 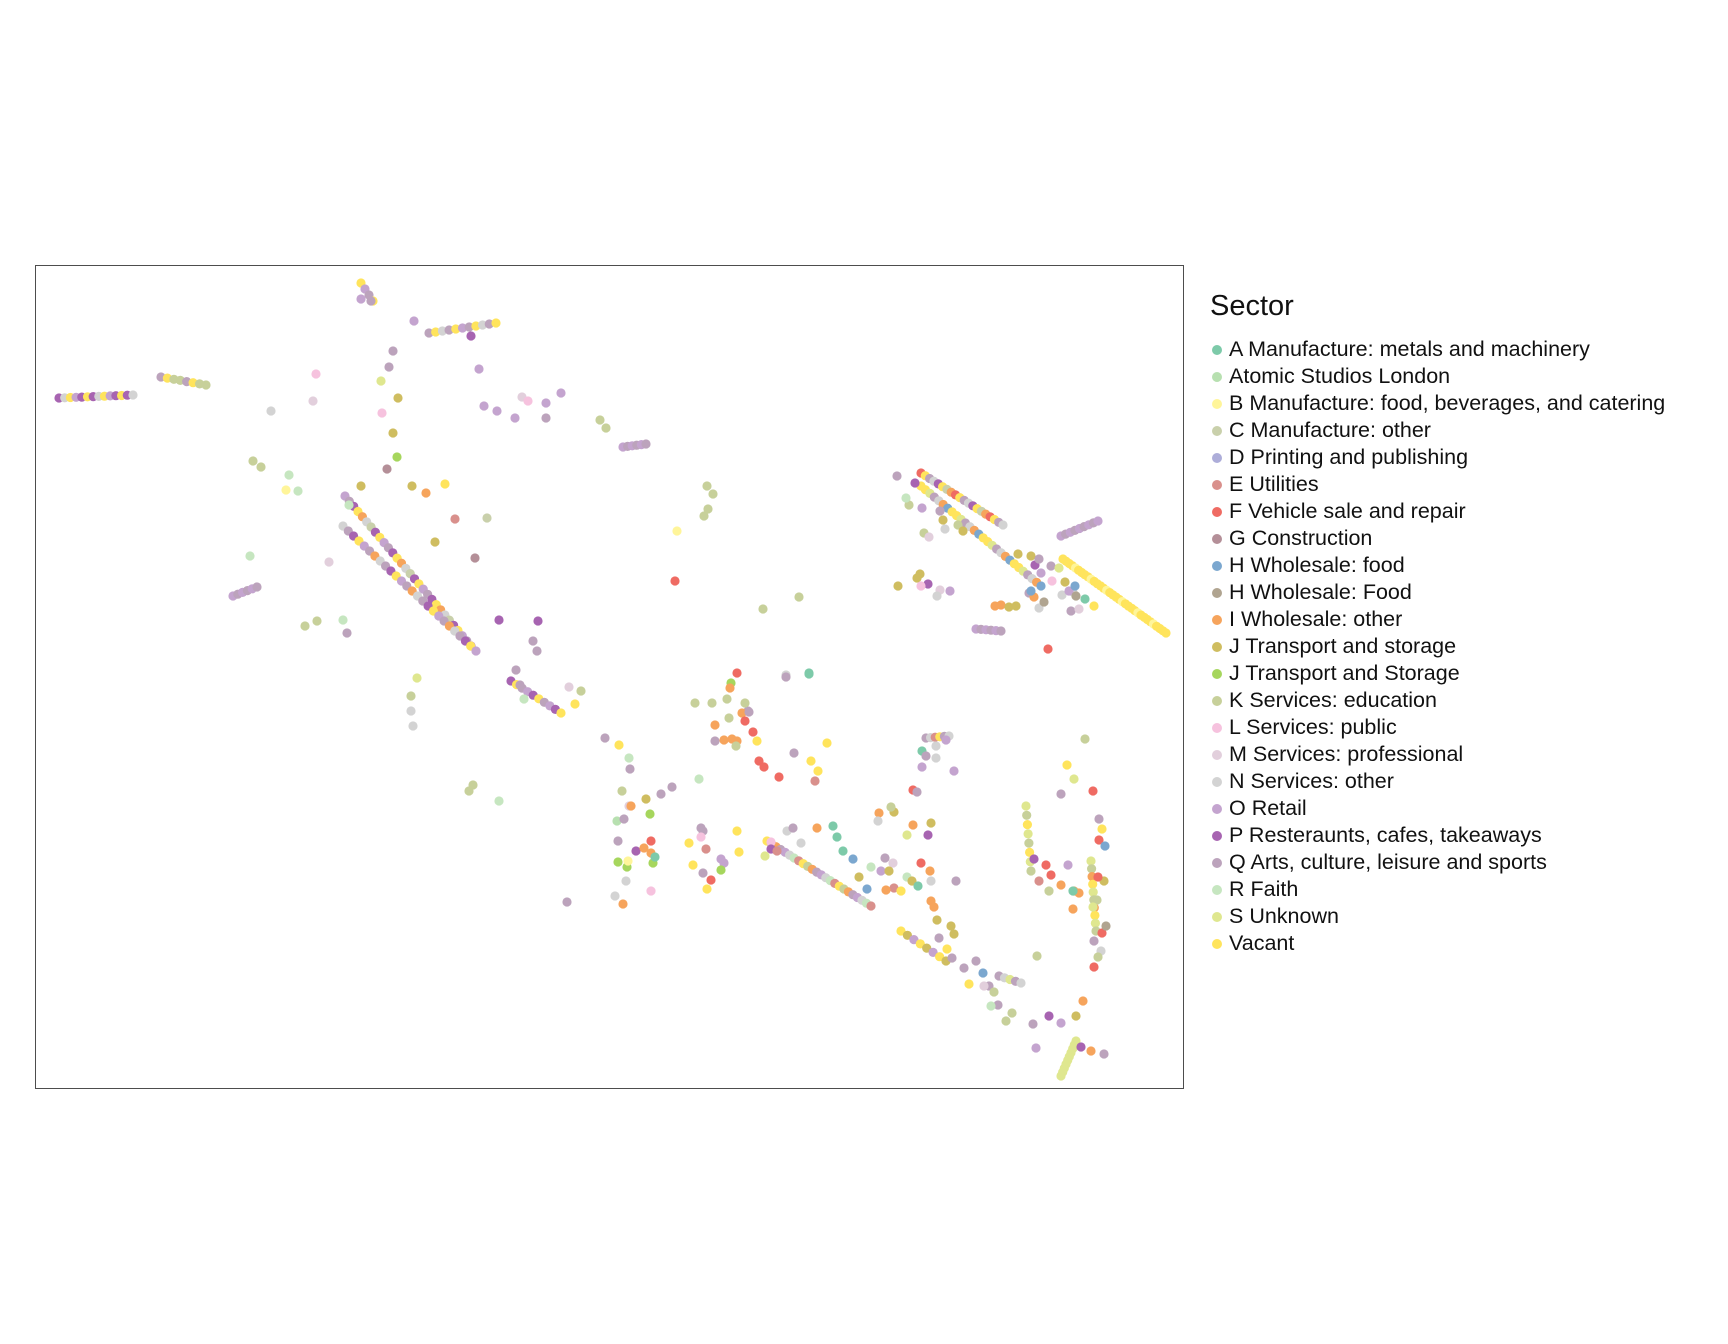 What do you see at coordinates (1460, 484) in the screenshot?
I see `legend-item: E Utilities` at bounding box center [1460, 484].